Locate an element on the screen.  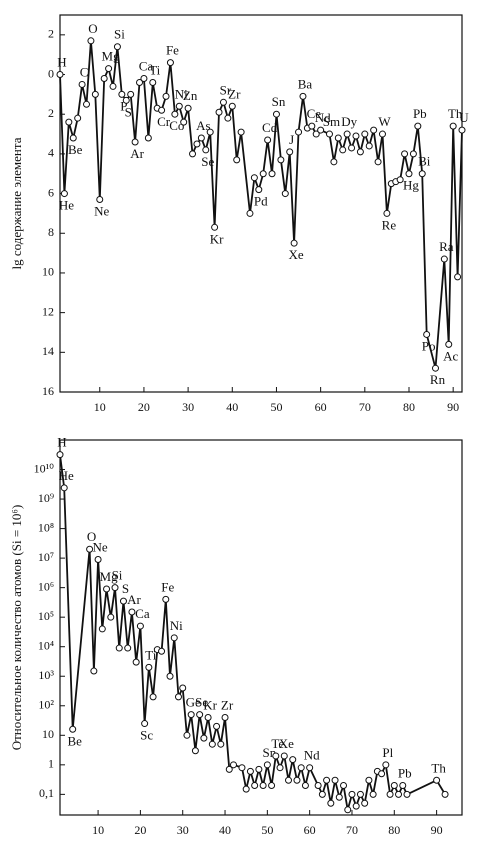
point-label: Xe is located at coordinates (296, 254).